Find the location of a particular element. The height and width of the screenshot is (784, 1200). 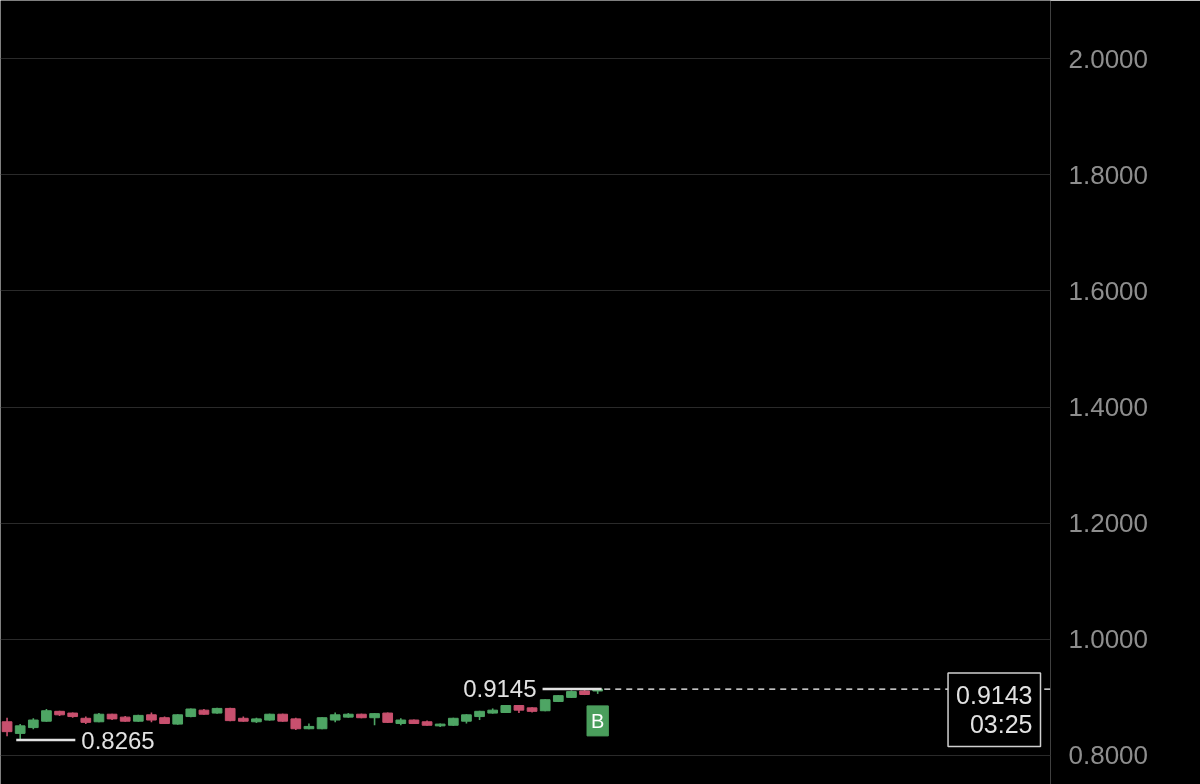

y-tick-label: 1.6000 is located at coordinates (1108, 290).